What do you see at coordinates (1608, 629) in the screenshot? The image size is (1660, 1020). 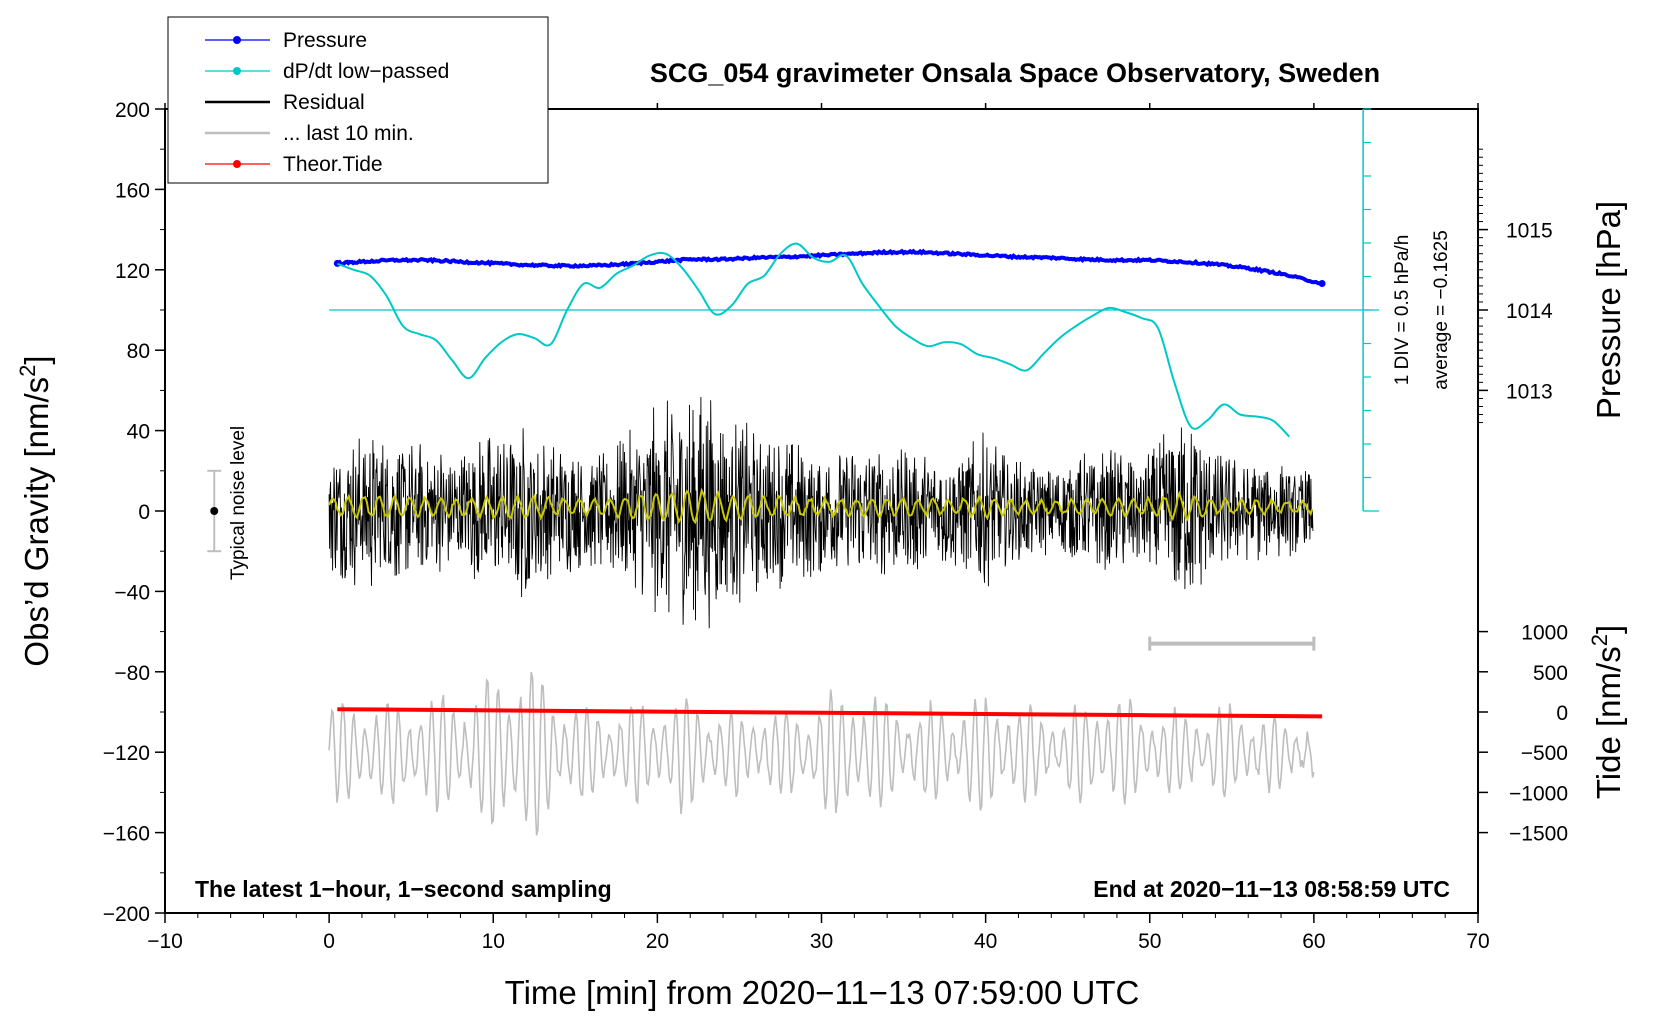 I see `y-axis-label-tide-end: ]` at bounding box center [1608, 629].